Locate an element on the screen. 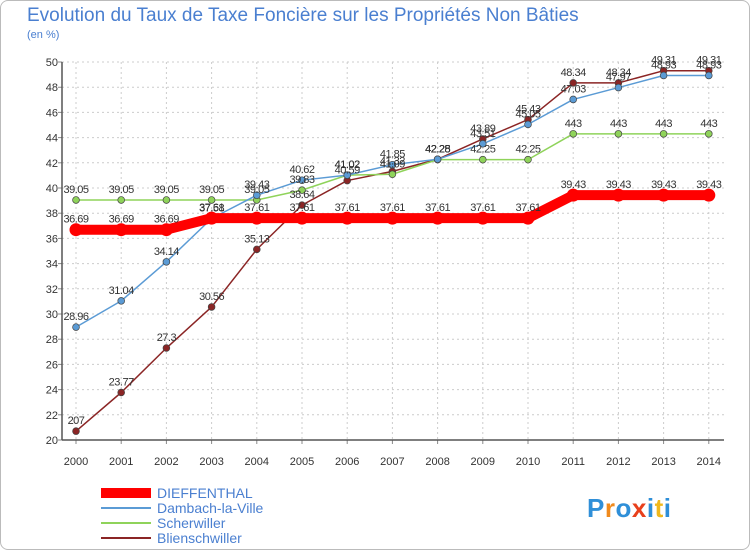  y-tick-label: 20 is located at coordinates (52, 441).